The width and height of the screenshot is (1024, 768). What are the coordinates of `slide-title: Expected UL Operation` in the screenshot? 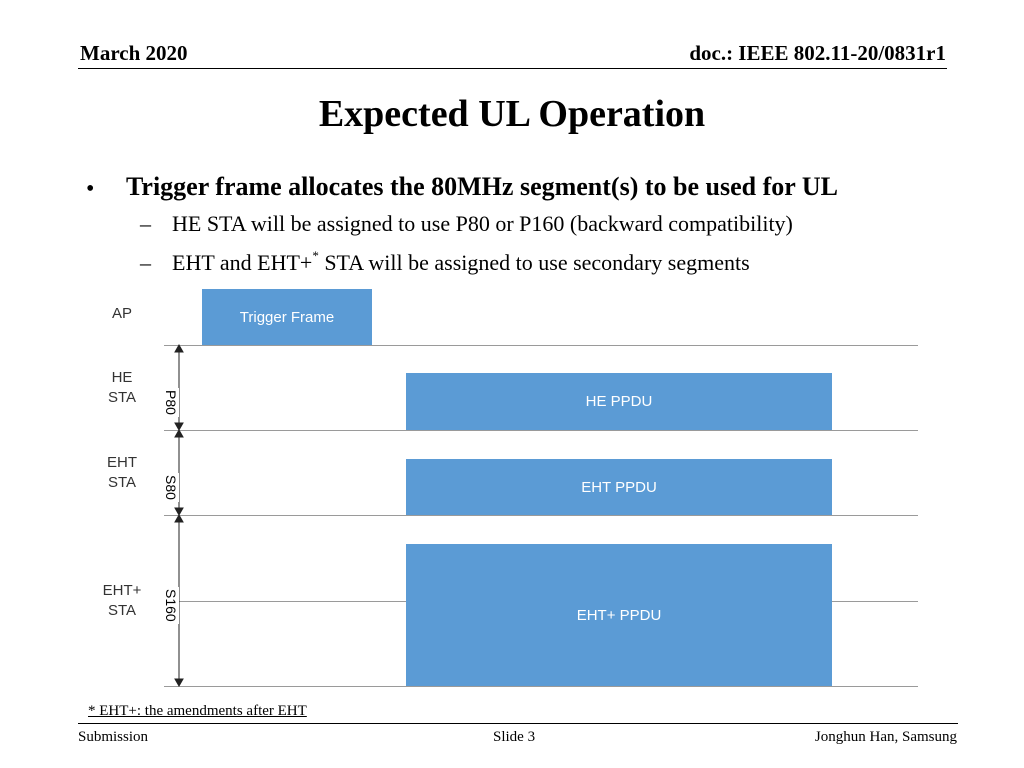 It's located at (512, 114).